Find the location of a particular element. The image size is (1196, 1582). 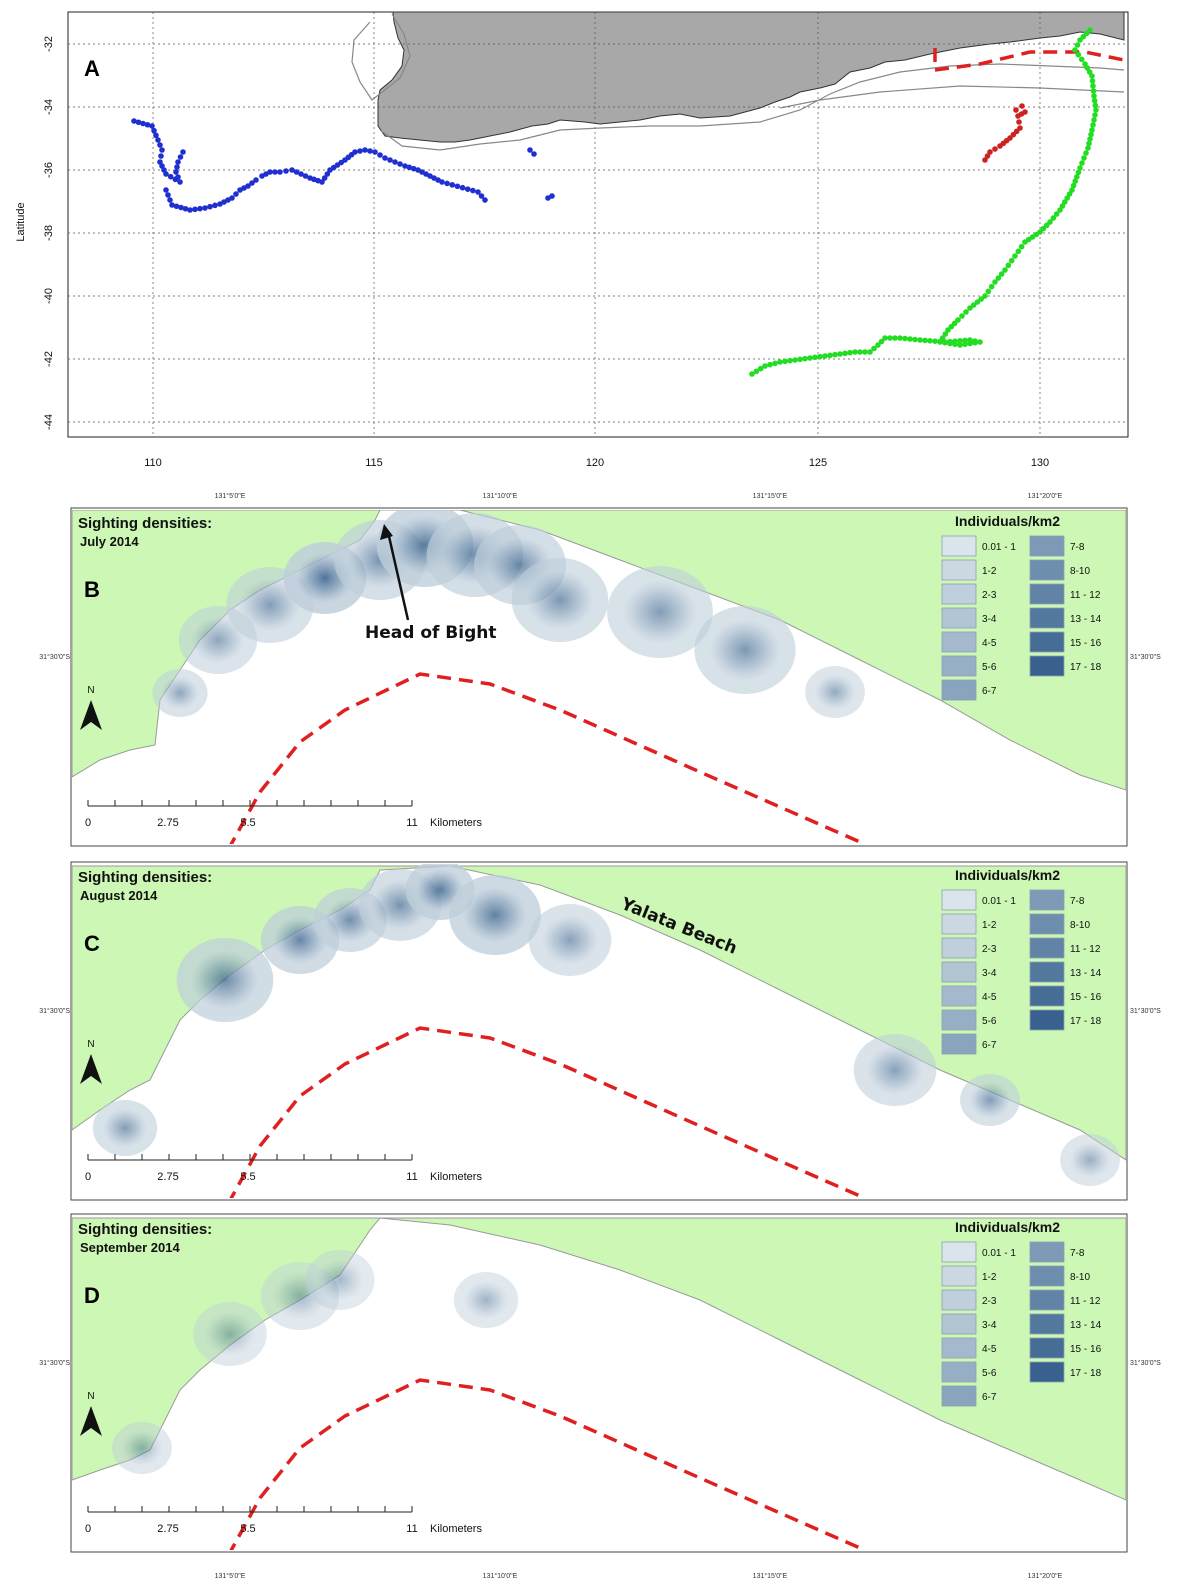

coord-label-right: 31°30'0"S is located at coordinates (1145, 1363).